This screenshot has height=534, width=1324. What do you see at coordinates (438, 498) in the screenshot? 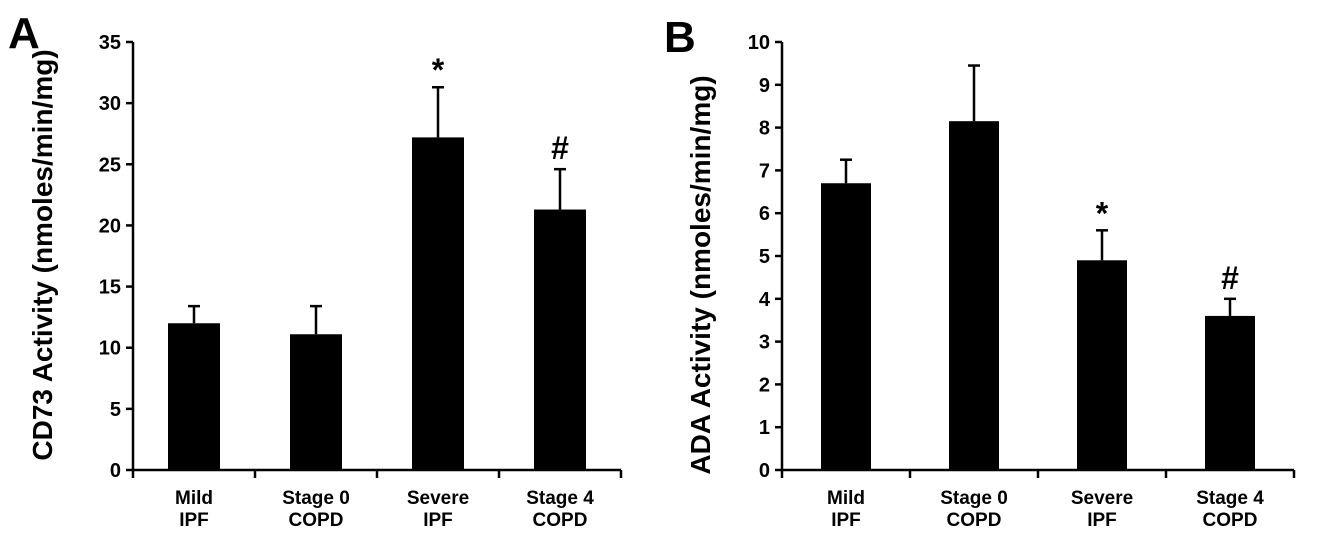
I see `chart0-category-label: Severe` at bounding box center [438, 498].